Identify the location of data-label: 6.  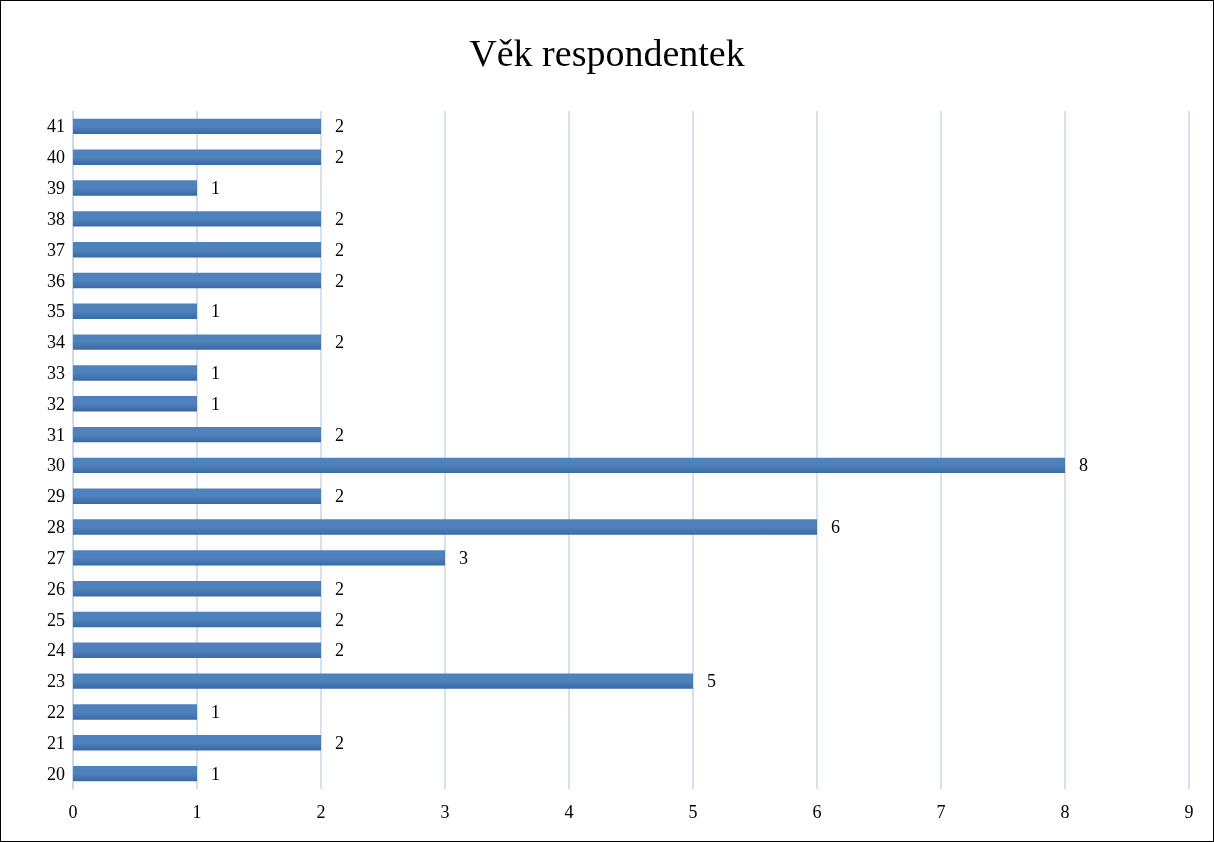
(835, 527).